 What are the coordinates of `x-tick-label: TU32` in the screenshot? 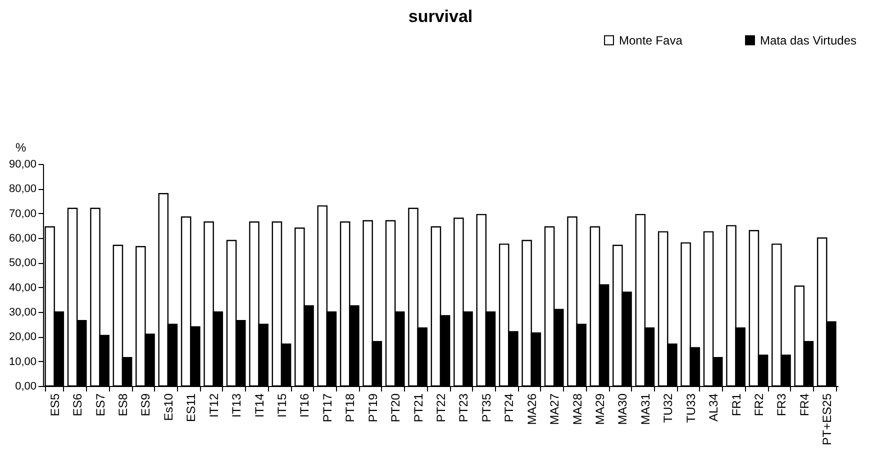 It's located at (668, 408).